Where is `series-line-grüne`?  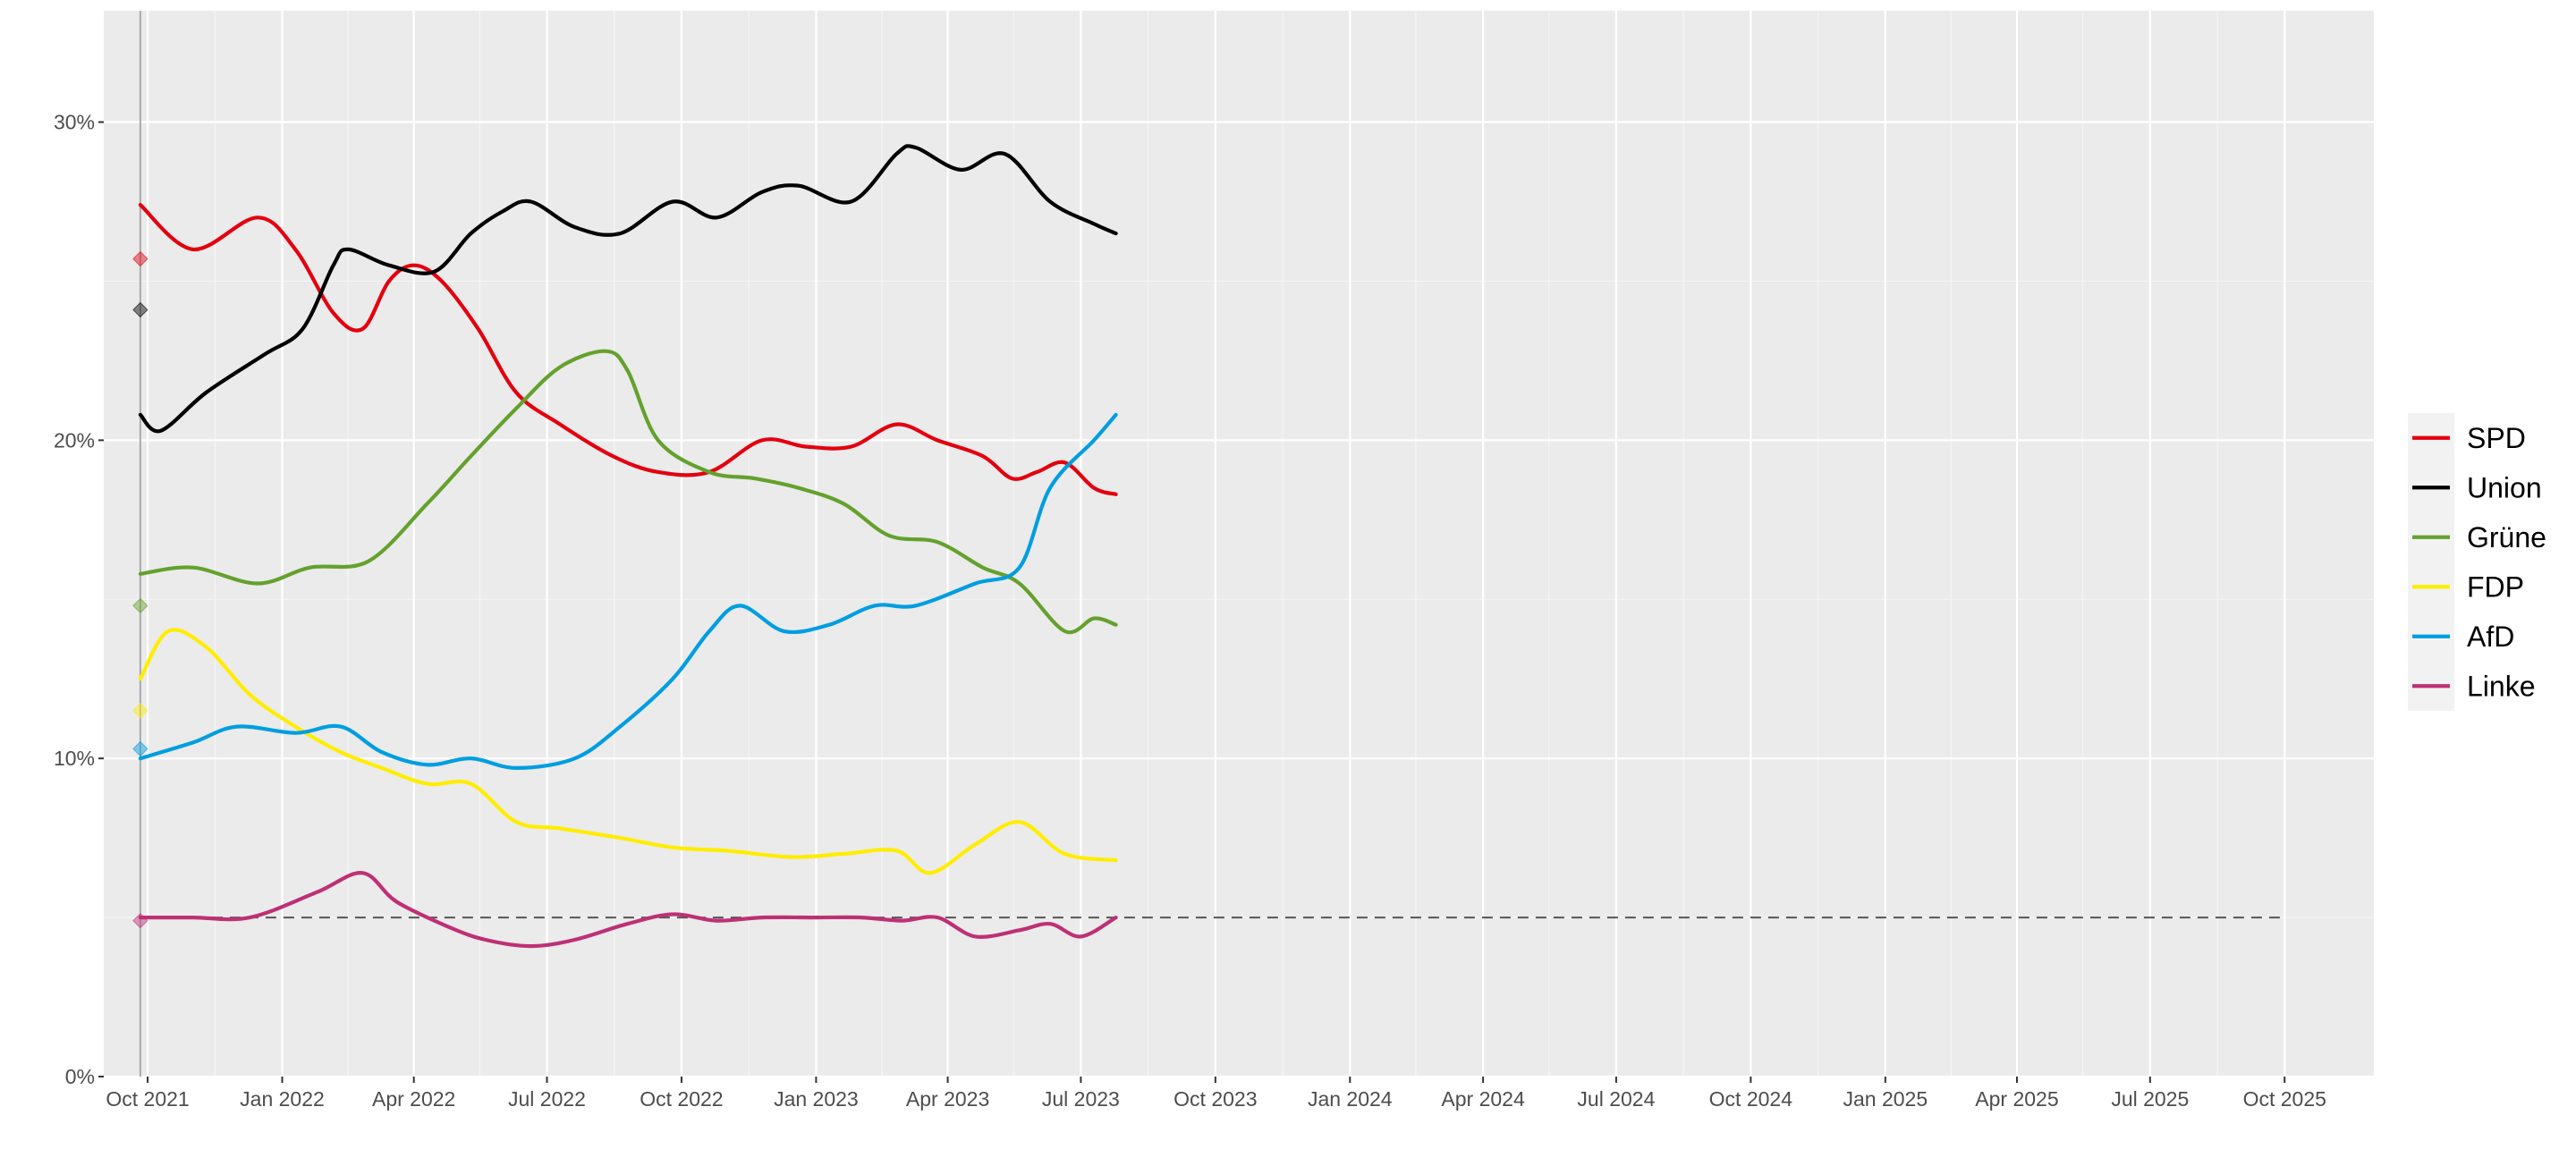
series-line-grüne is located at coordinates (628, 492).